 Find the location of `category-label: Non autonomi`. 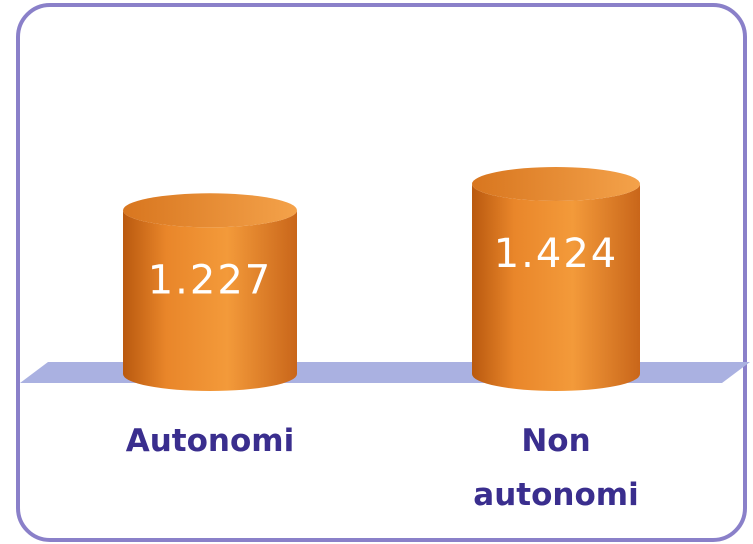

category-label: Non autonomi is located at coordinates (556, 468).